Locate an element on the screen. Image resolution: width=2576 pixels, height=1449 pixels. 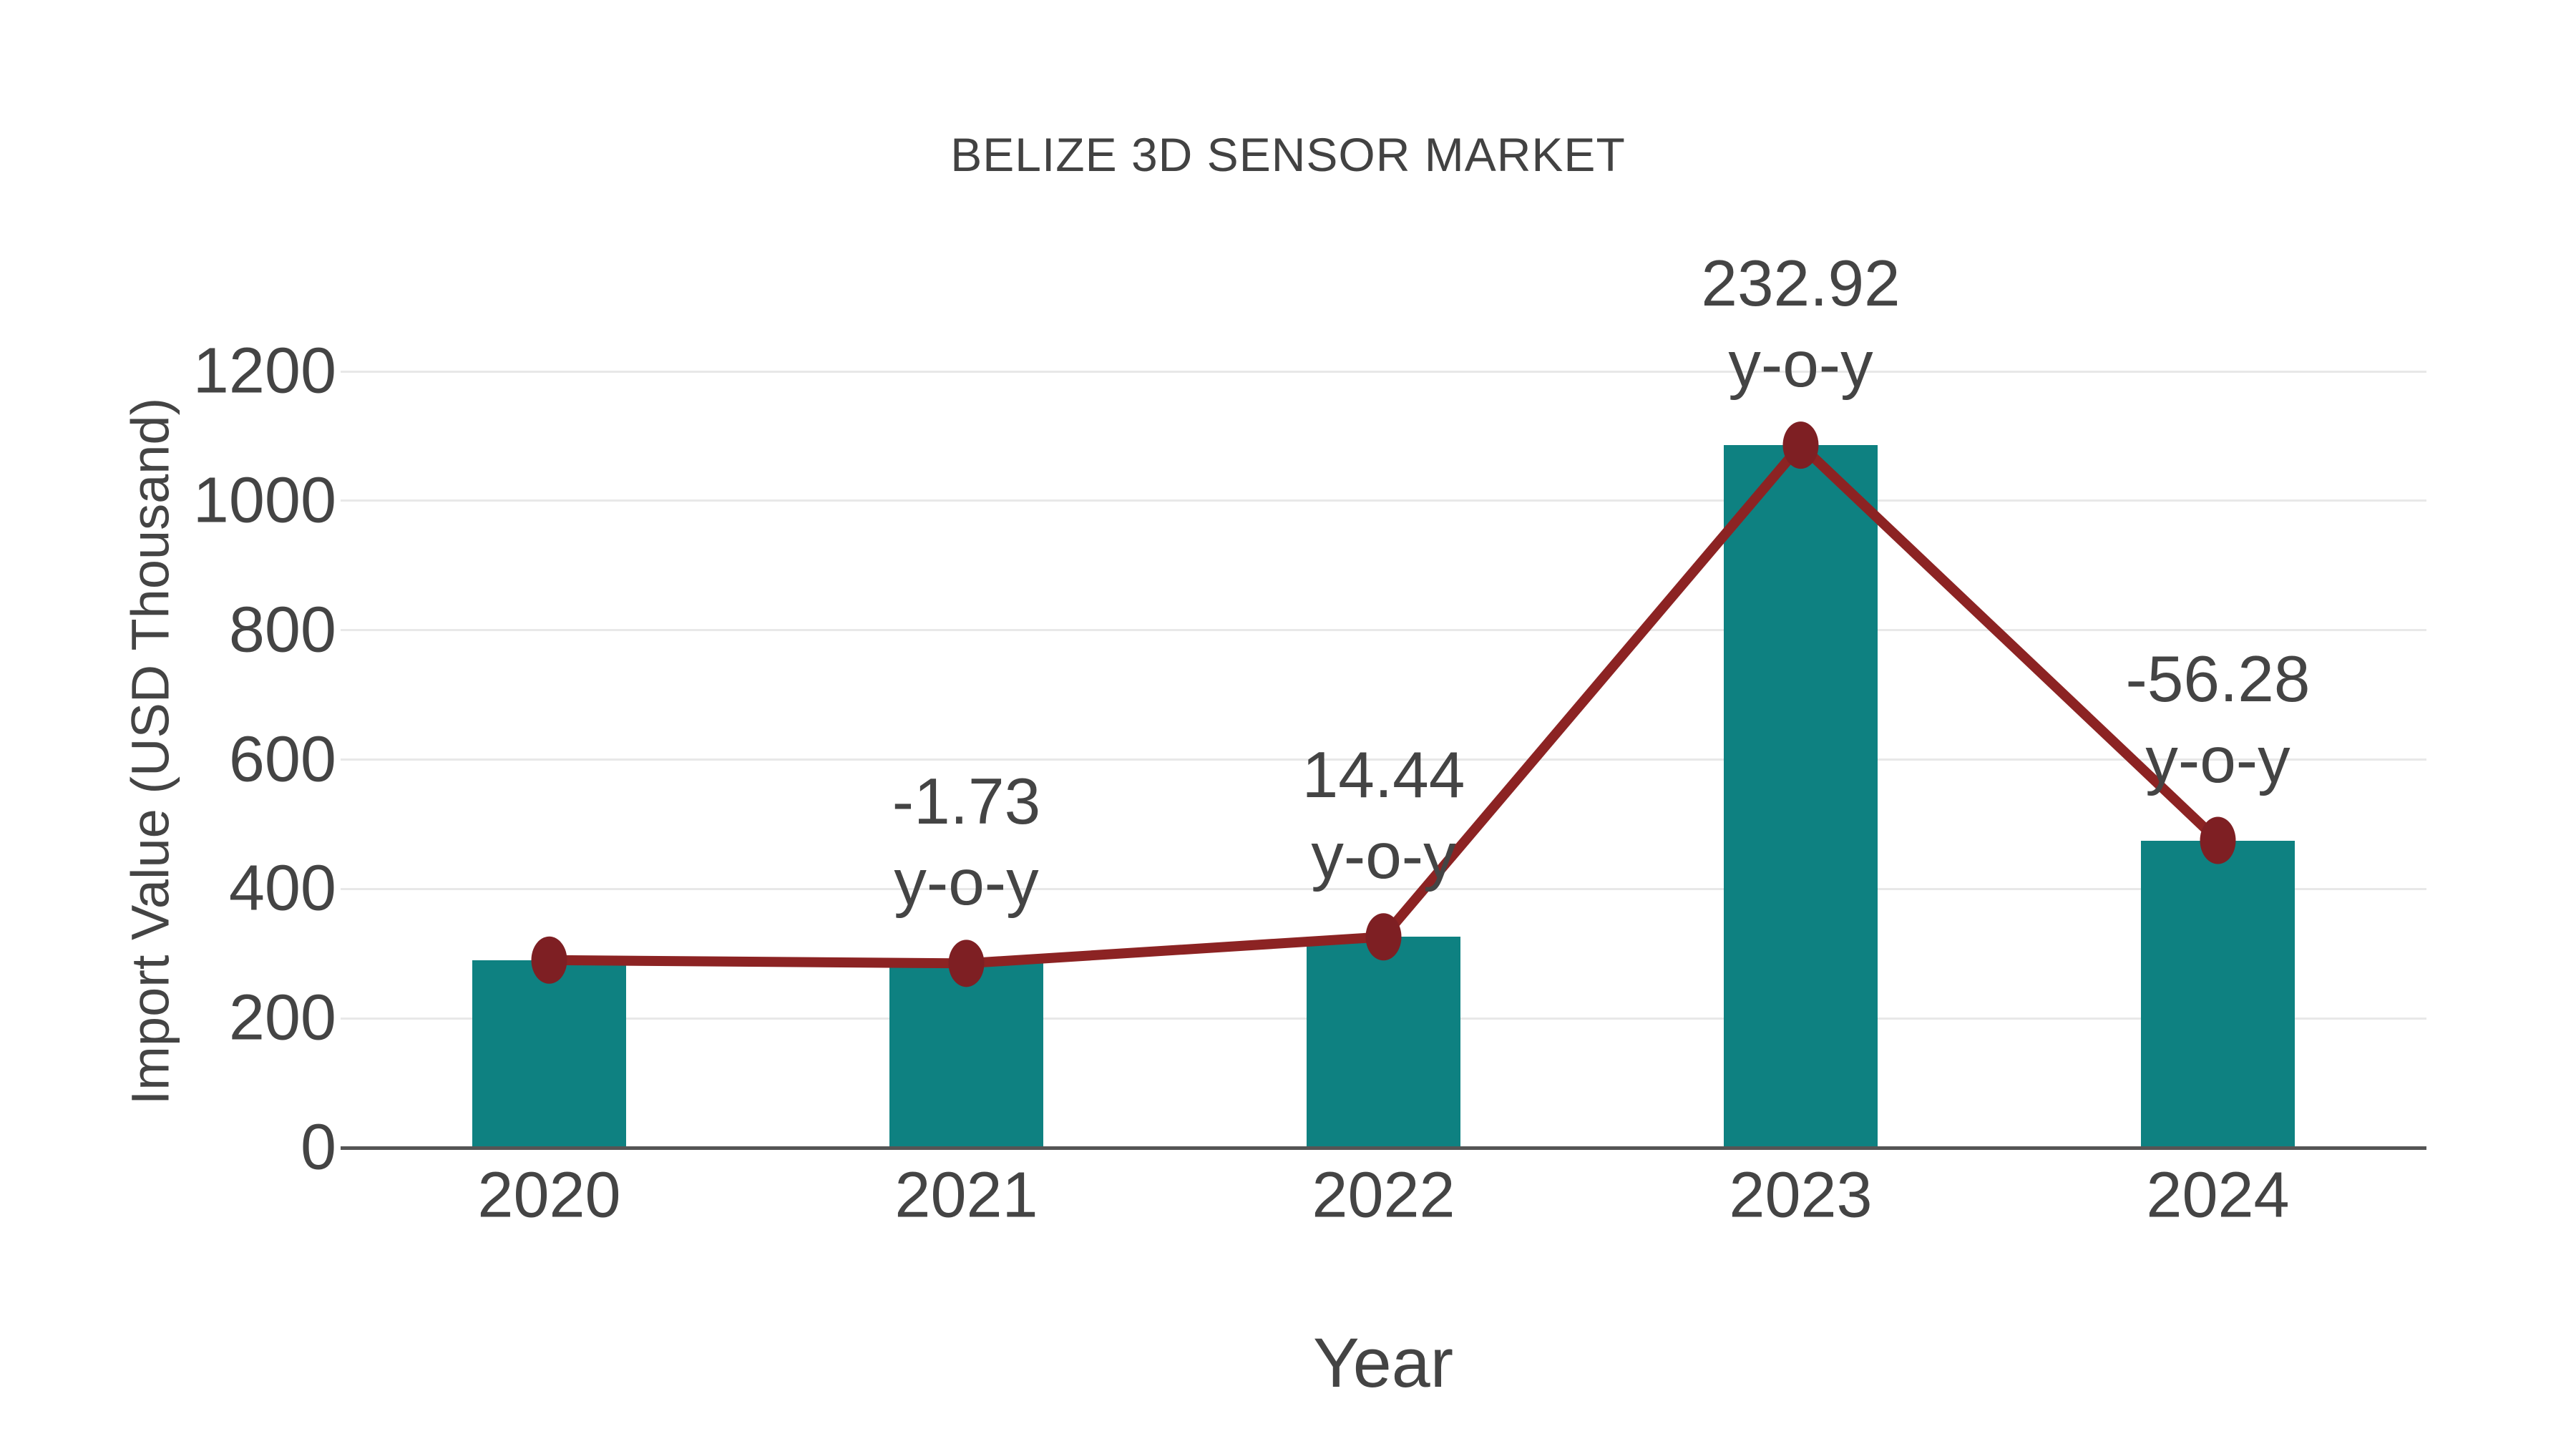
x-tick-label-2022: 2022 is located at coordinates (1383, 1195).